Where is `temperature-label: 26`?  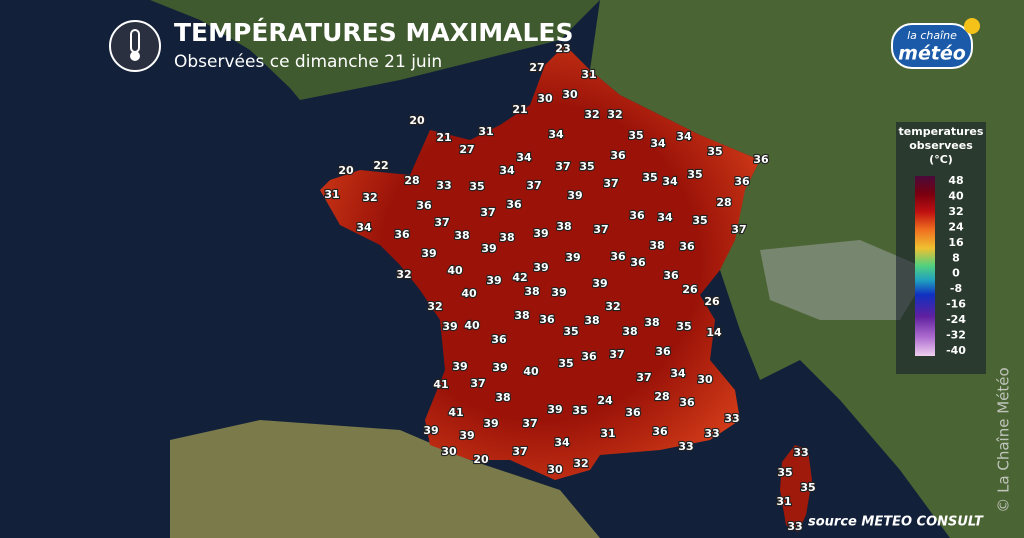
temperature-label: 26 is located at coordinates (712, 301).